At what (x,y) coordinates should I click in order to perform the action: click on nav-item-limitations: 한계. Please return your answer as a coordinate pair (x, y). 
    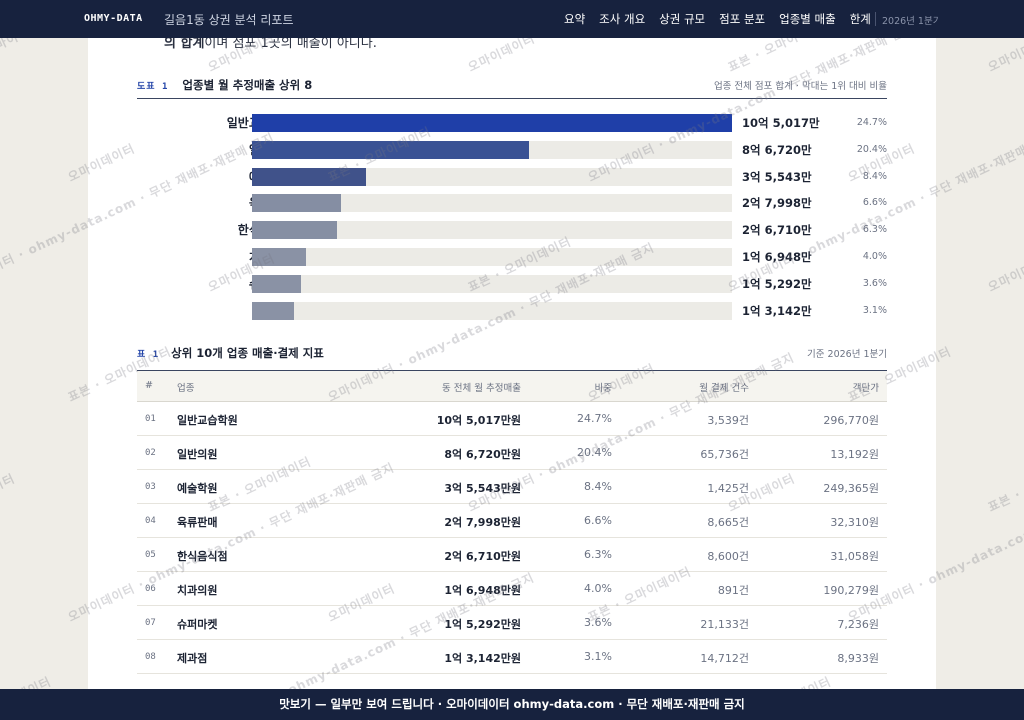
    Looking at the image, I should click on (860, 19).